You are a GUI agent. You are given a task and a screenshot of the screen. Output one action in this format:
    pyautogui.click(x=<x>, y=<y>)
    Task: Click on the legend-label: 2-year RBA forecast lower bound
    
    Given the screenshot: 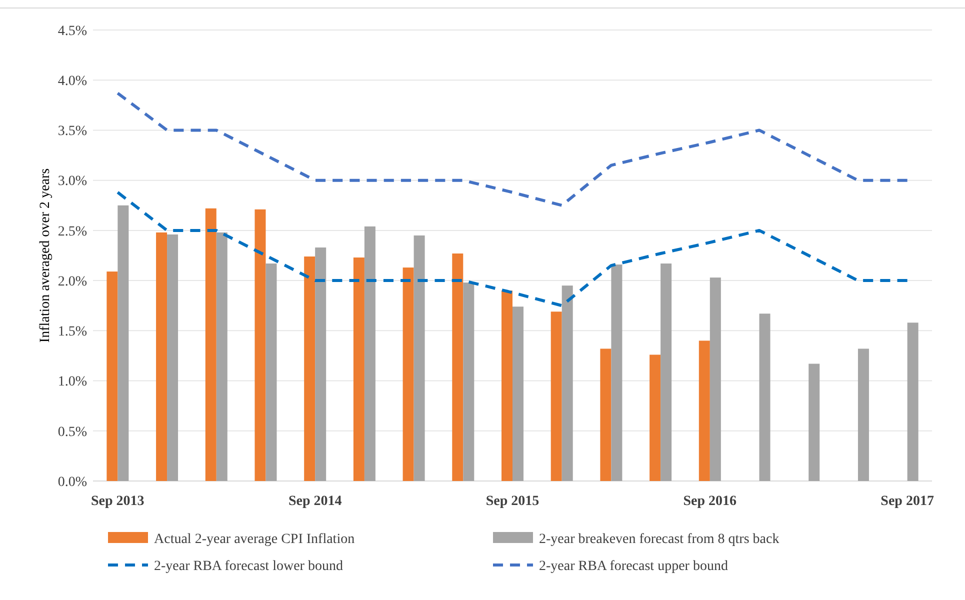 What is the action you would take?
    pyautogui.click(x=248, y=566)
    